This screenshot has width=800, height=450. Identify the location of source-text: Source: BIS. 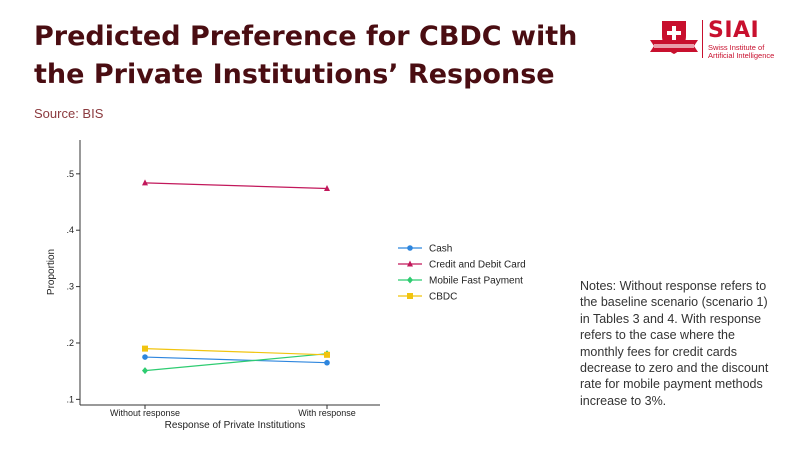
(69, 113).